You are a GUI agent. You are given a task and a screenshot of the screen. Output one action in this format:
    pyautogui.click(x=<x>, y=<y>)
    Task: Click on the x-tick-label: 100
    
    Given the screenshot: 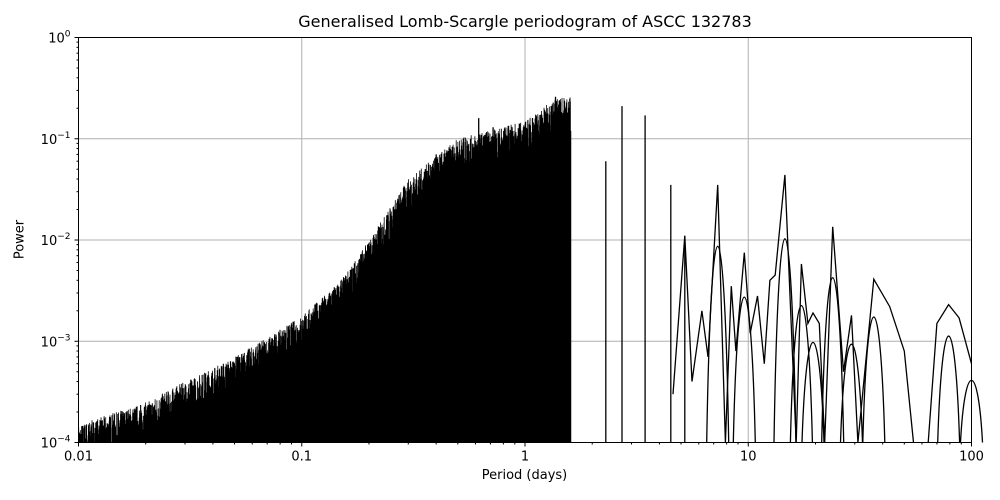 What is the action you would take?
    pyautogui.click(x=971, y=457)
    